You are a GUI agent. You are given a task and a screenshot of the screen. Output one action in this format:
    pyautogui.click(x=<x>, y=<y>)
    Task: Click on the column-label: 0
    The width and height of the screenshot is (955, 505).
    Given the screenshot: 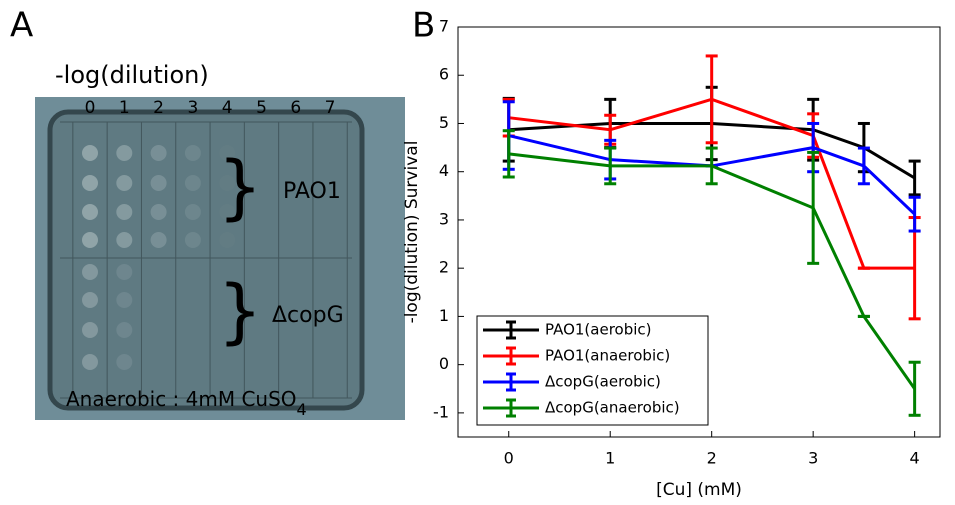 What is the action you would take?
    pyautogui.click(x=90, y=108)
    